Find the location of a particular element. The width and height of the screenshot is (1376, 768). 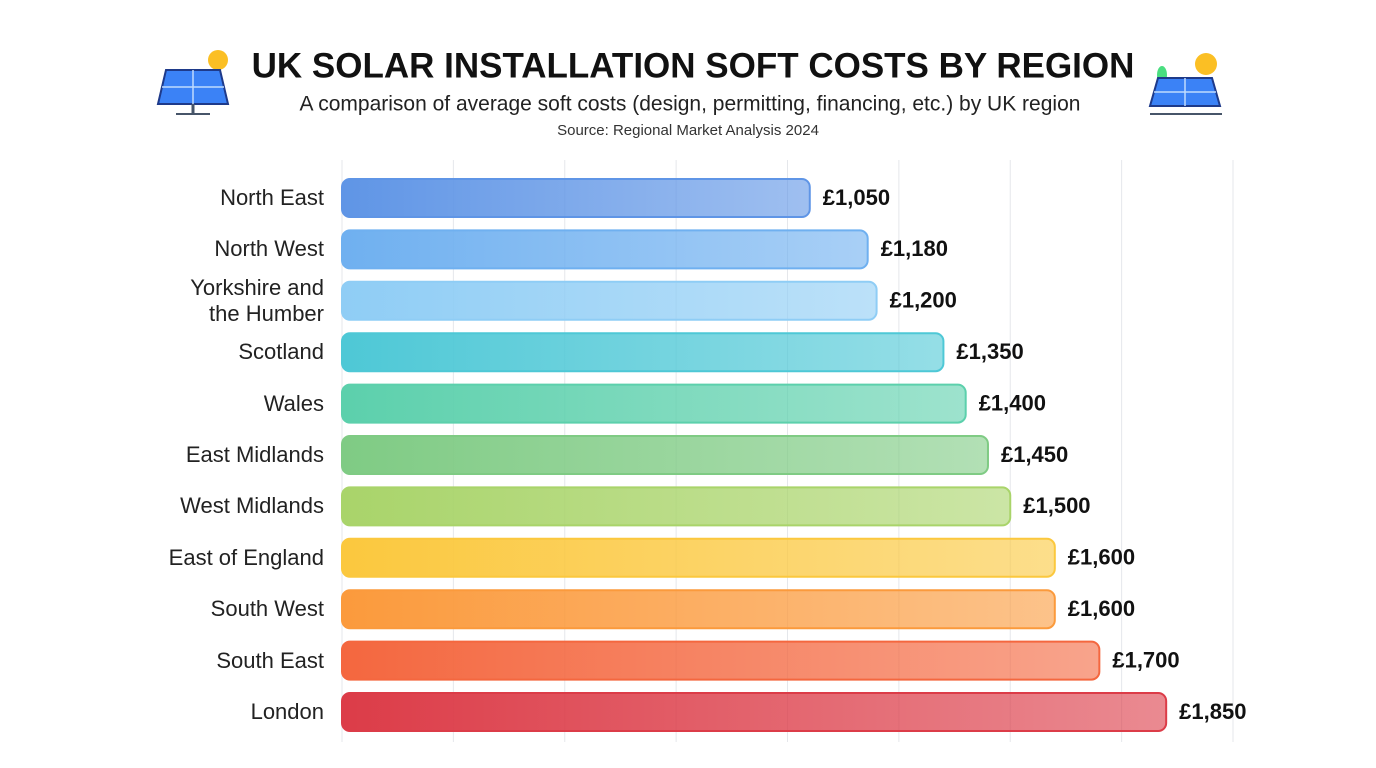

value-label: £1,450 is located at coordinates (1034, 454).